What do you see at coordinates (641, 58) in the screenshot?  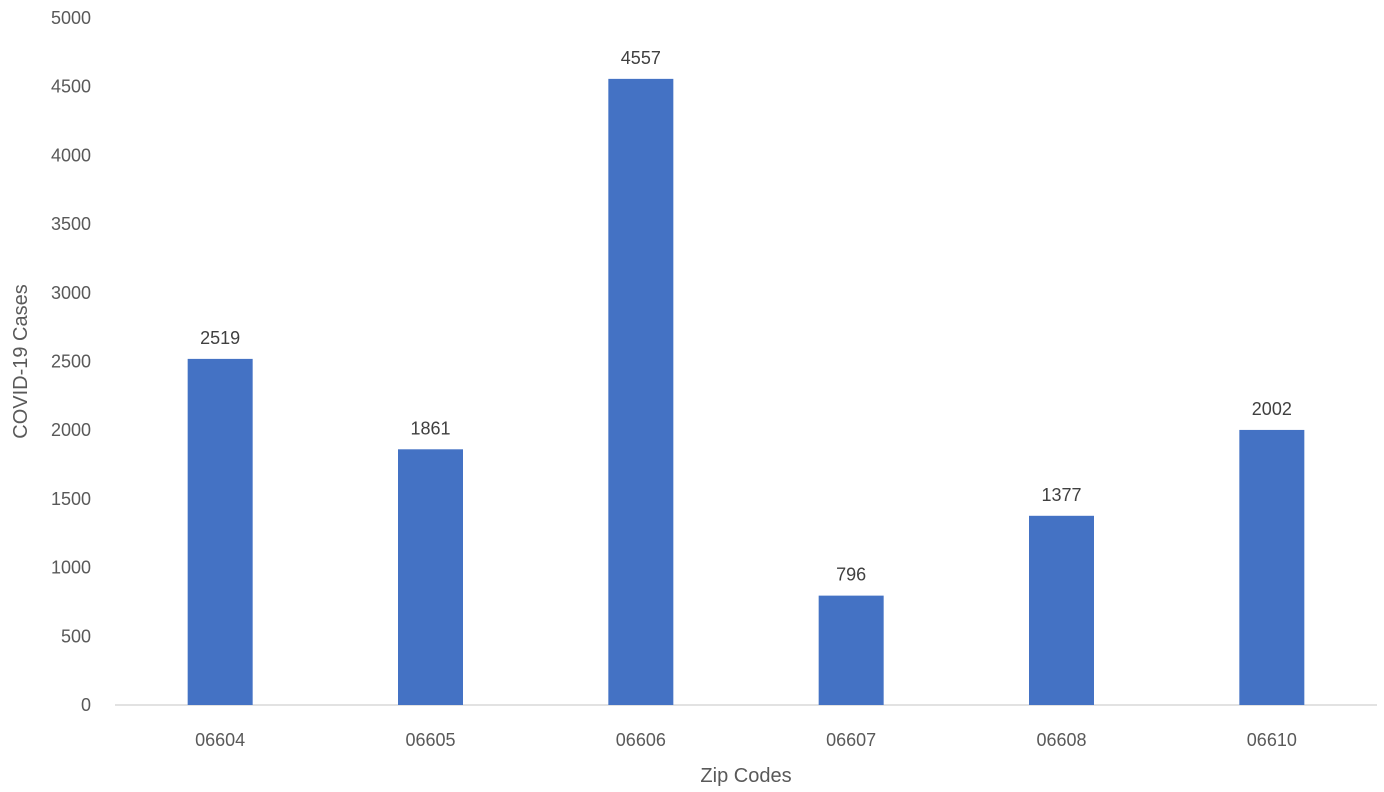 I see `data-label-06606: 4557` at bounding box center [641, 58].